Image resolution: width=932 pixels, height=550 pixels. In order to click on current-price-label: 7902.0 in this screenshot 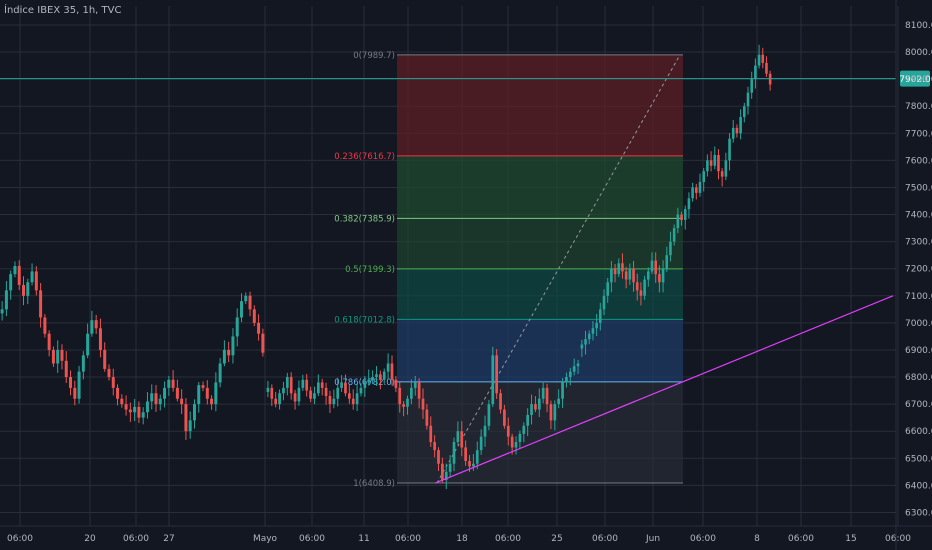, I will do `click(915, 80)`.